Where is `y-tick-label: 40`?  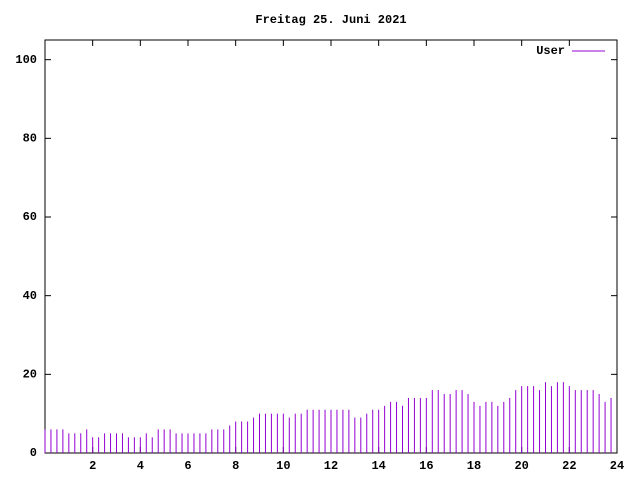
y-tick-label: 40 is located at coordinates (30, 296).